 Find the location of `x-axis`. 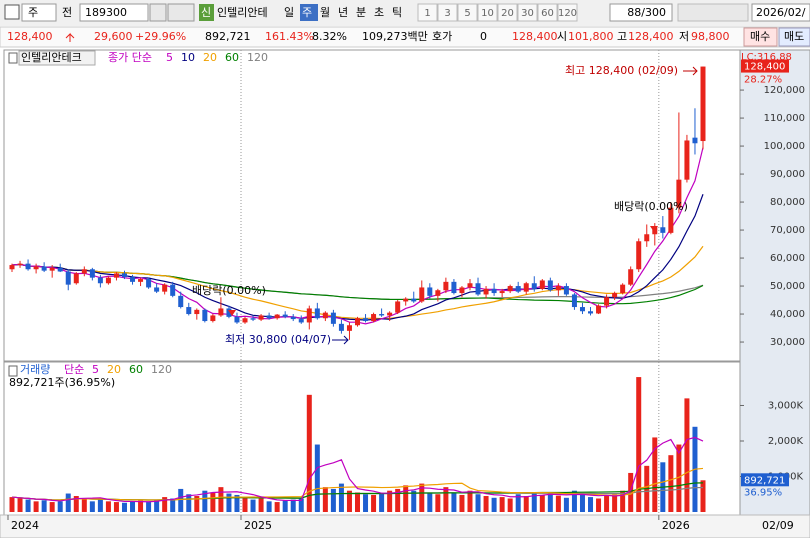

x-axis is located at coordinates (405, 526).